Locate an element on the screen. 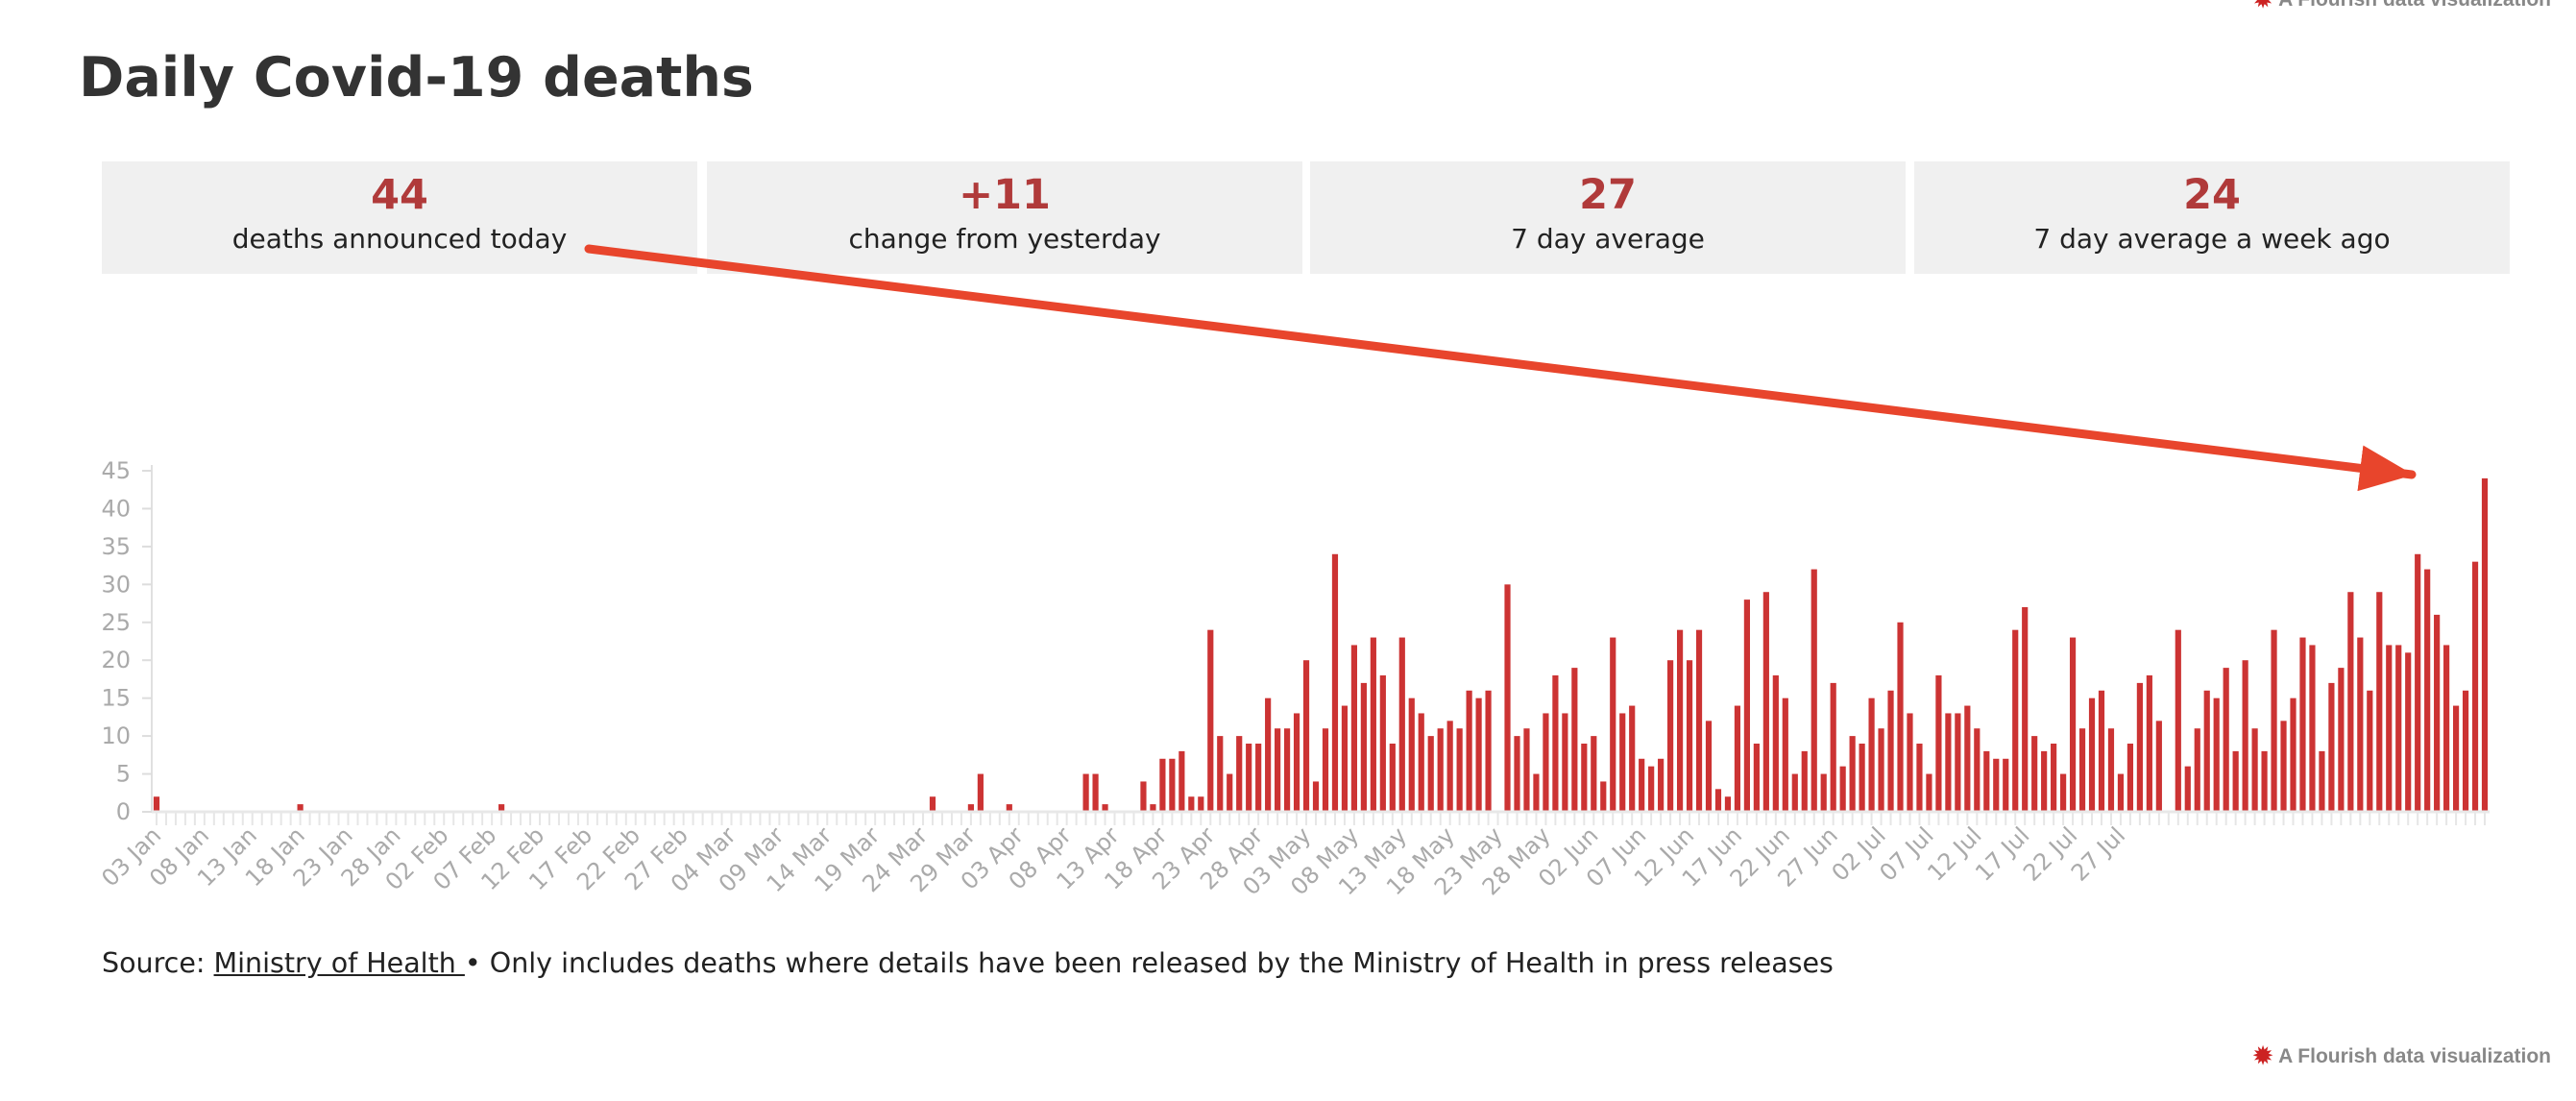 This screenshot has height=1101, width=2576. flourish-credit-top: ✹ A Flourish data visualization is located at coordinates (2402, 6).